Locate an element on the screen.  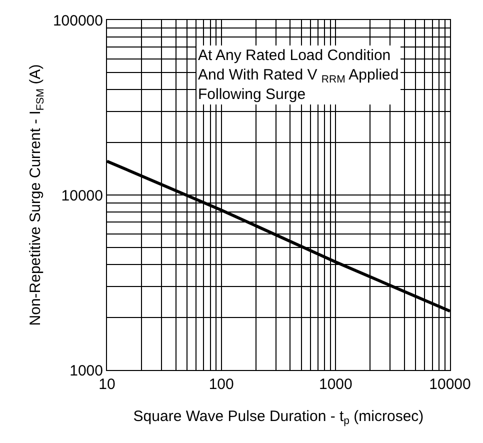
y-tick-label: 10000 is located at coordinates (82, 195).